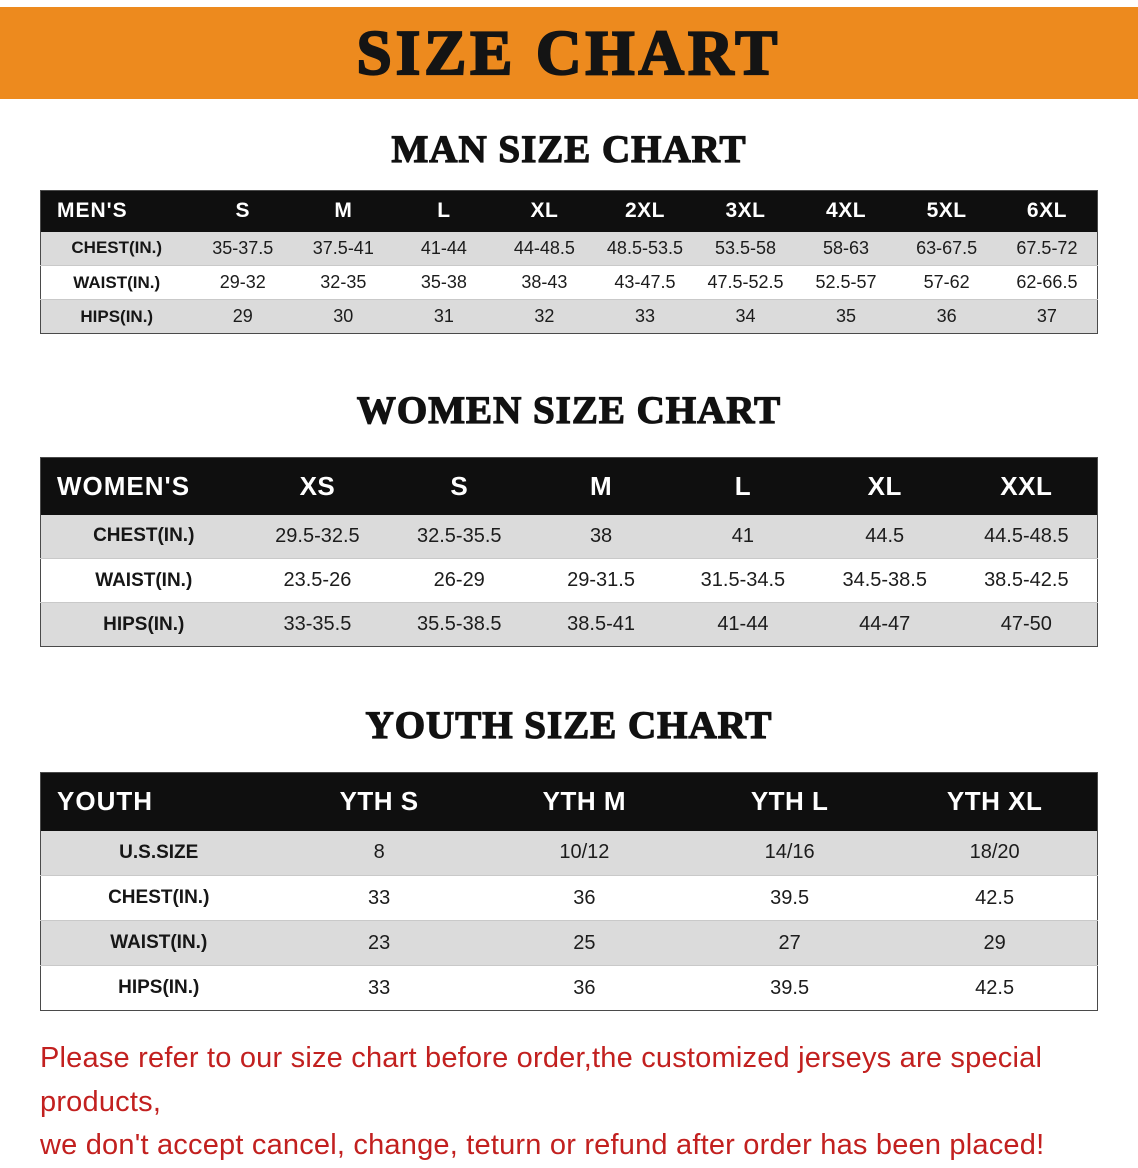 This screenshot has width=1138, height=1168. I want to click on size-value-cell: 38.5-42.5, so click(1026, 580).